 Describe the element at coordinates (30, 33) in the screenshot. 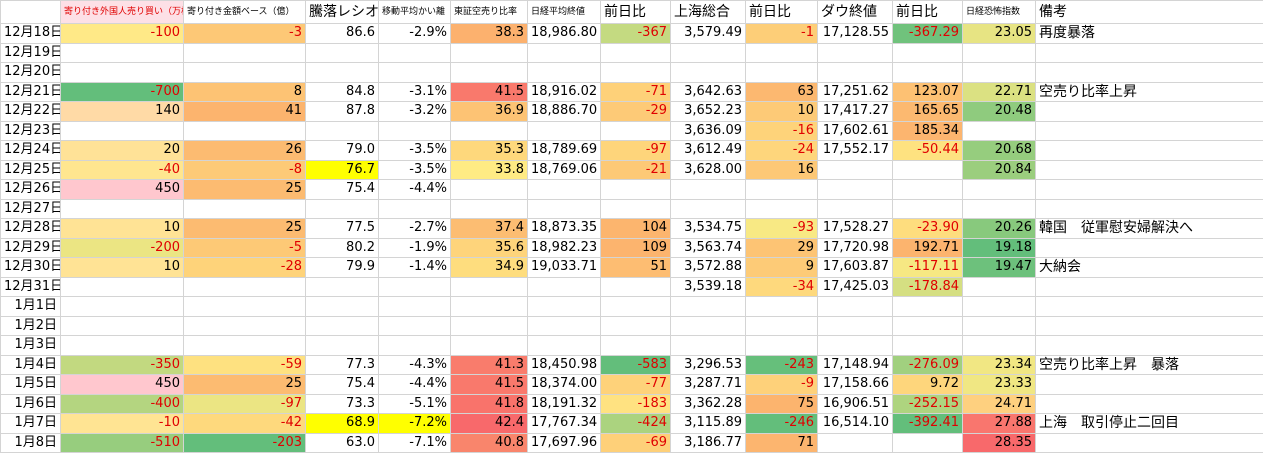

I see `date-cell: 12月18日` at that location.